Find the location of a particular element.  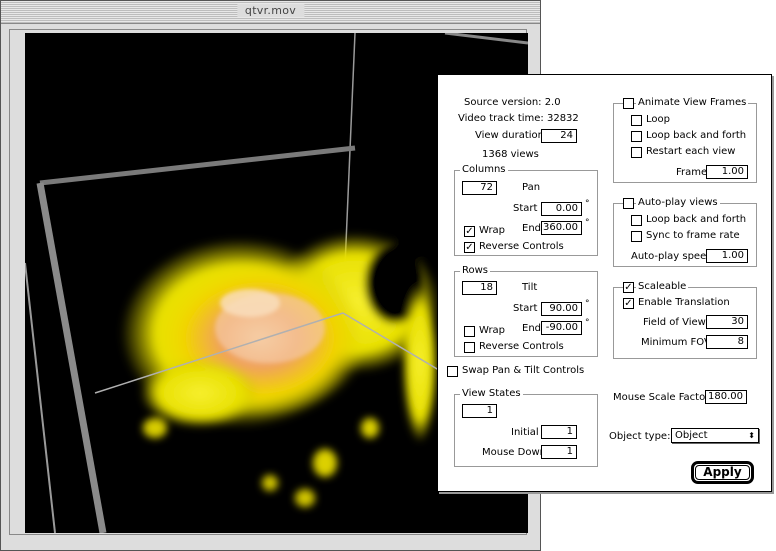

columns-start-label: Start is located at coordinates (525, 208).